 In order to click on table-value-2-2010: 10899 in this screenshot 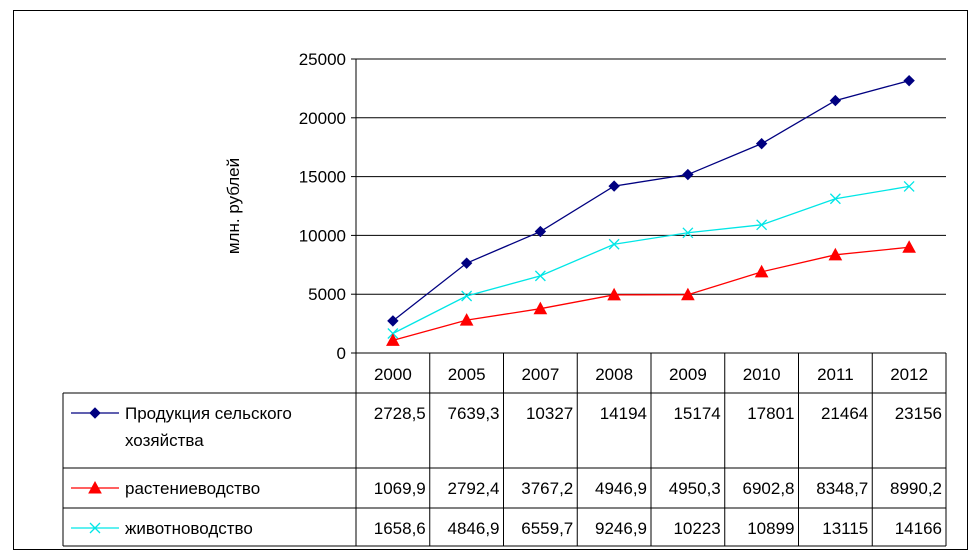, I will do `click(770, 528)`.